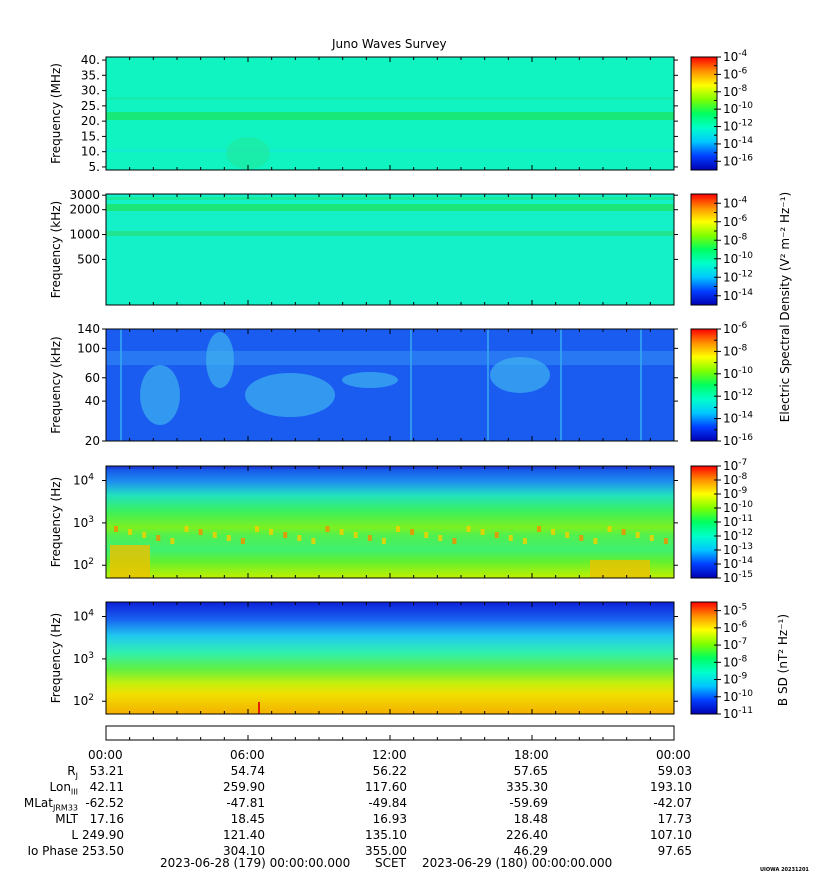  What do you see at coordinates (530, 851) in the screenshot?
I see `ephemeris-value: 46.29` at bounding box center [530, 851].